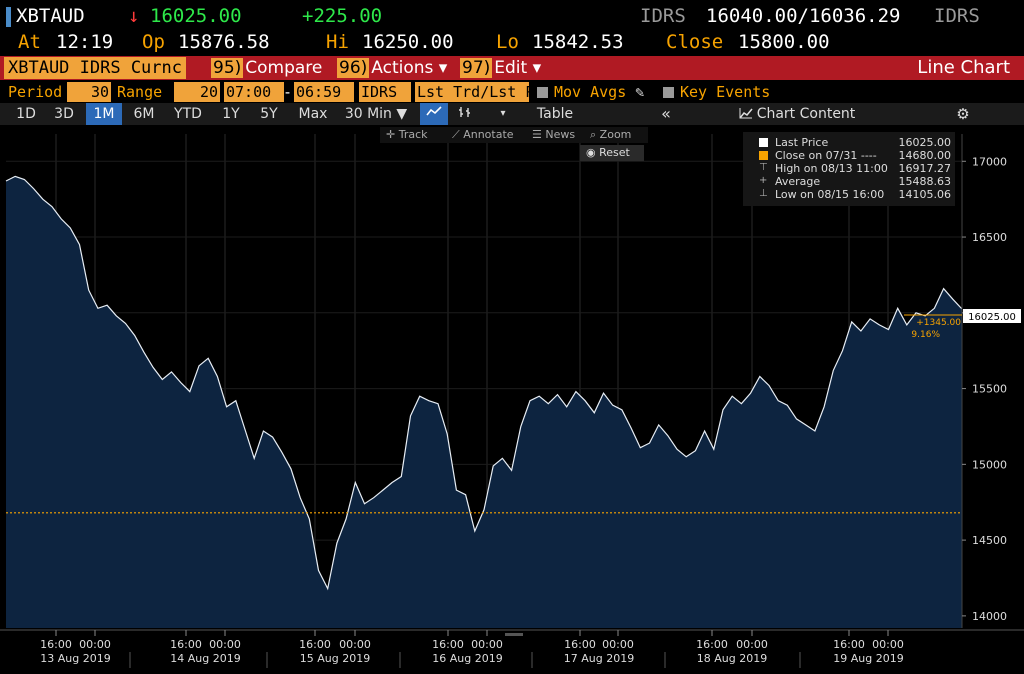 This screenshot has height=674, width=1024. I want to click on track-icon: ✛, so click(392, 134).